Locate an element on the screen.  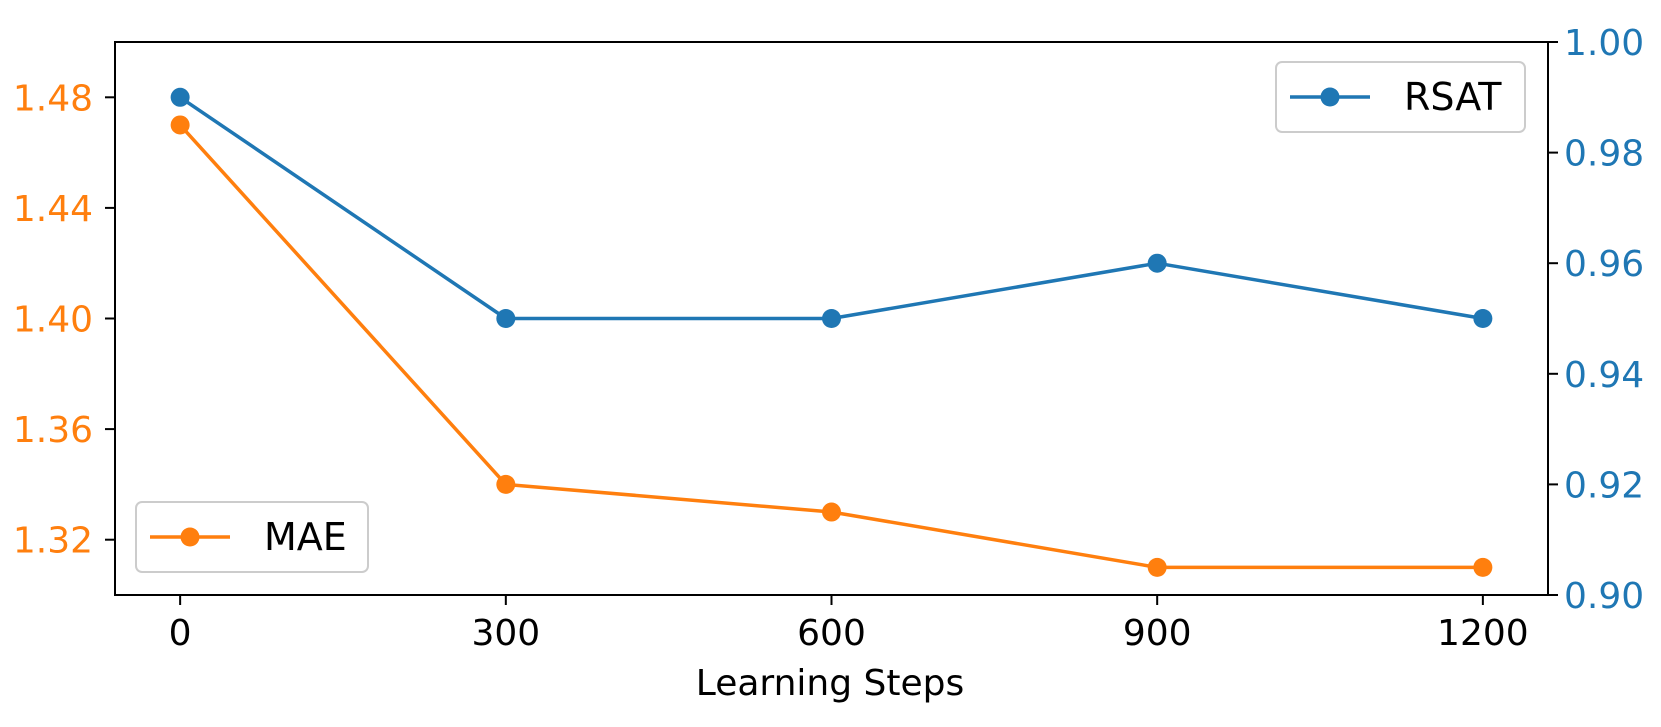
legend-label: RSAT is located at coordinates (1453, 97).